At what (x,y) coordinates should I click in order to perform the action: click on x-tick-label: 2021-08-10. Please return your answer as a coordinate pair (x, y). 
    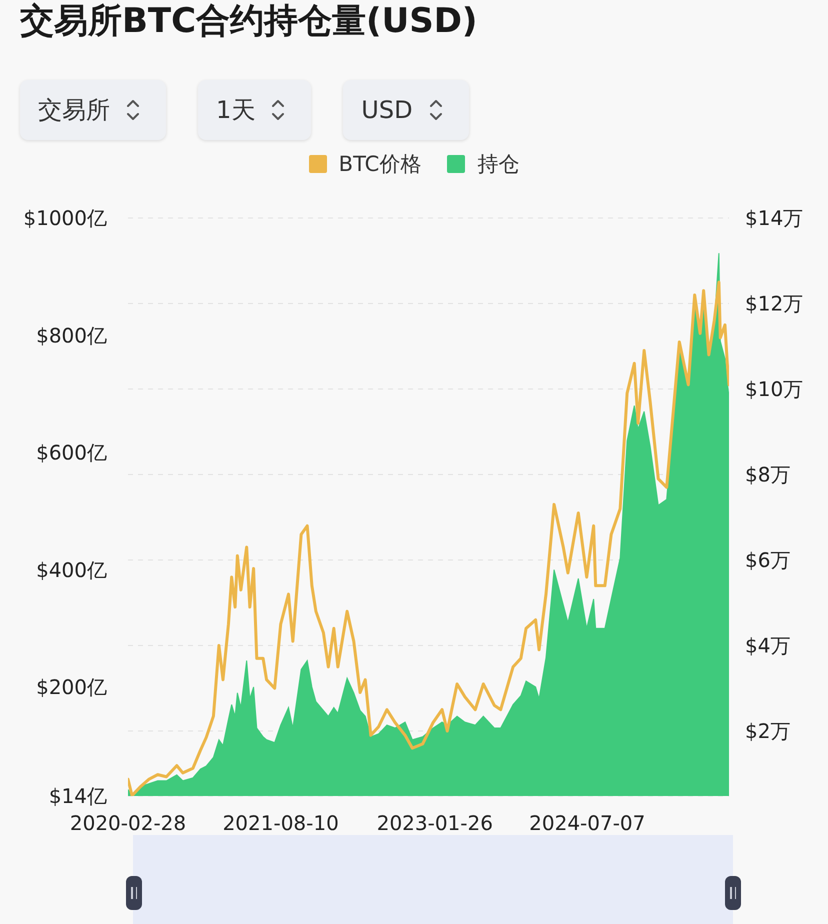
    Looking at the image, I should click on (280, 823).